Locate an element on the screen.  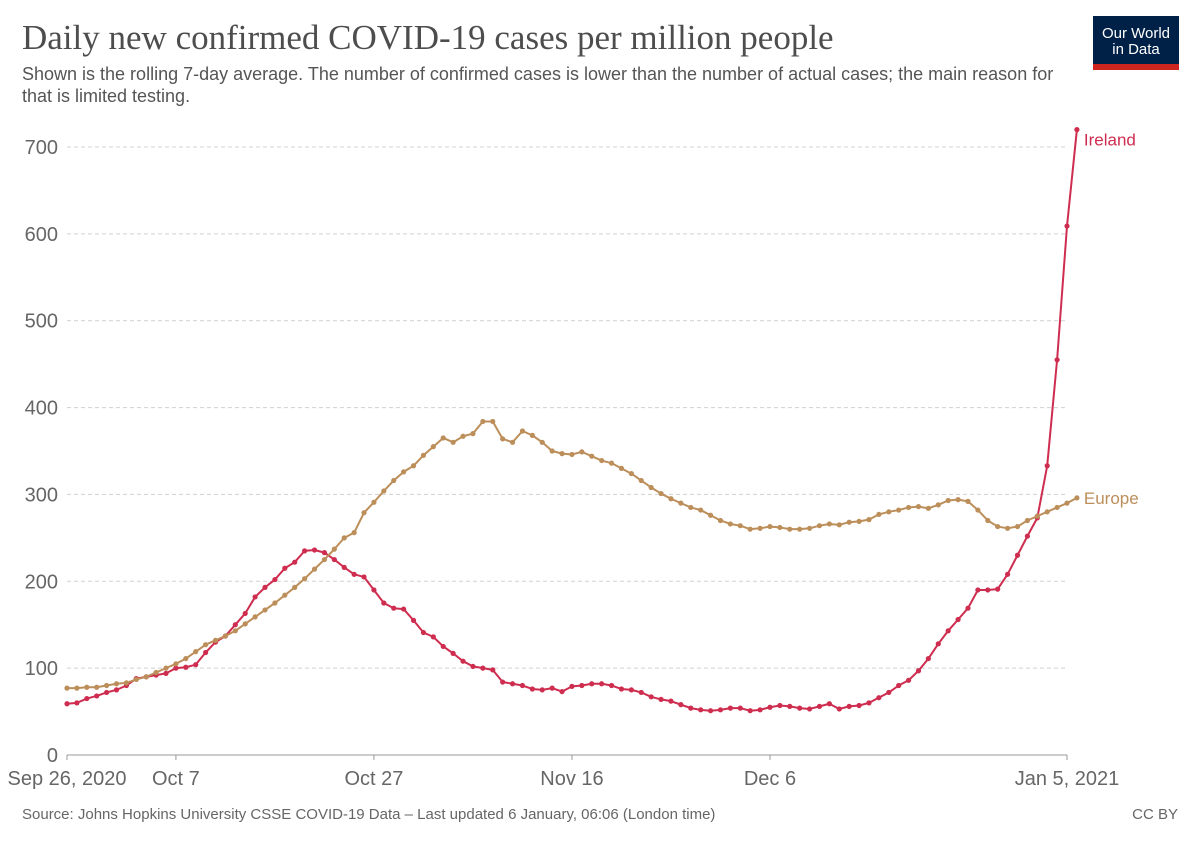
series-label-europe: Europe is located at coordinates (1111, 498).